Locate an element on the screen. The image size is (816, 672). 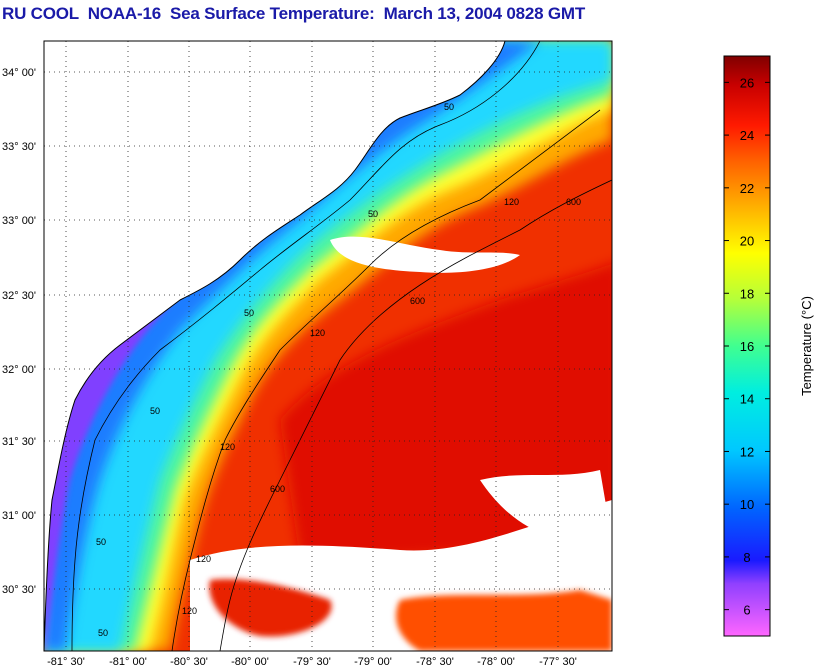
colorbar-ticks: 26 24 22 20 18 16 14 12 10 8 6 is located at coordinates (747, 346).